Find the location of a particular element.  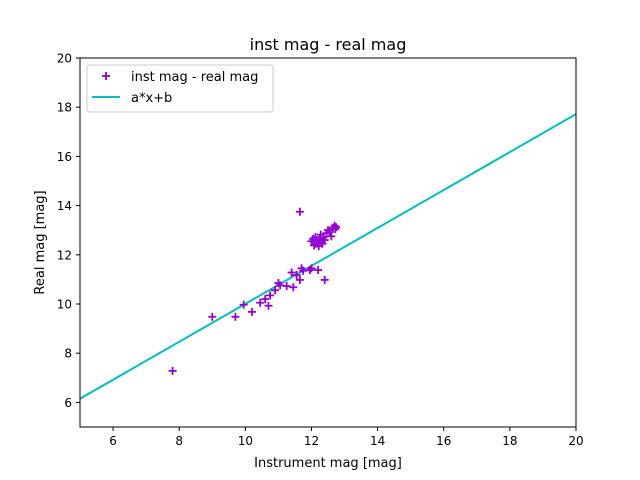

y-tick-label: 6 is located at coordinates (68, 403).